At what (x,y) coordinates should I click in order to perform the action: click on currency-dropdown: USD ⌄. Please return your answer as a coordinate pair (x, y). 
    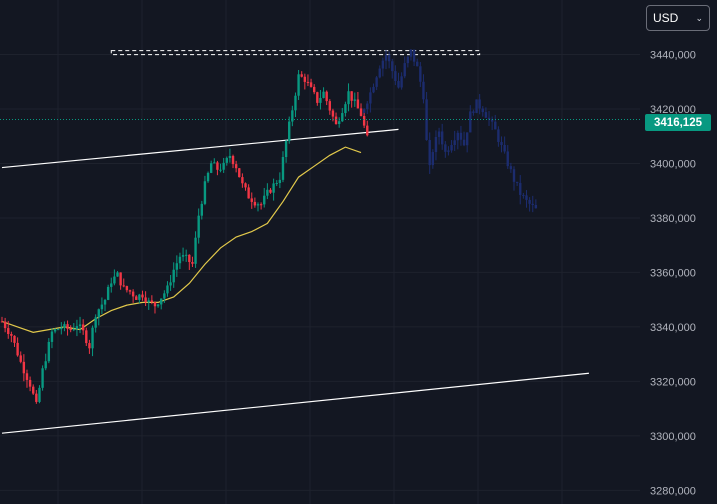
    Looking at the image, I should click on (678, 18).